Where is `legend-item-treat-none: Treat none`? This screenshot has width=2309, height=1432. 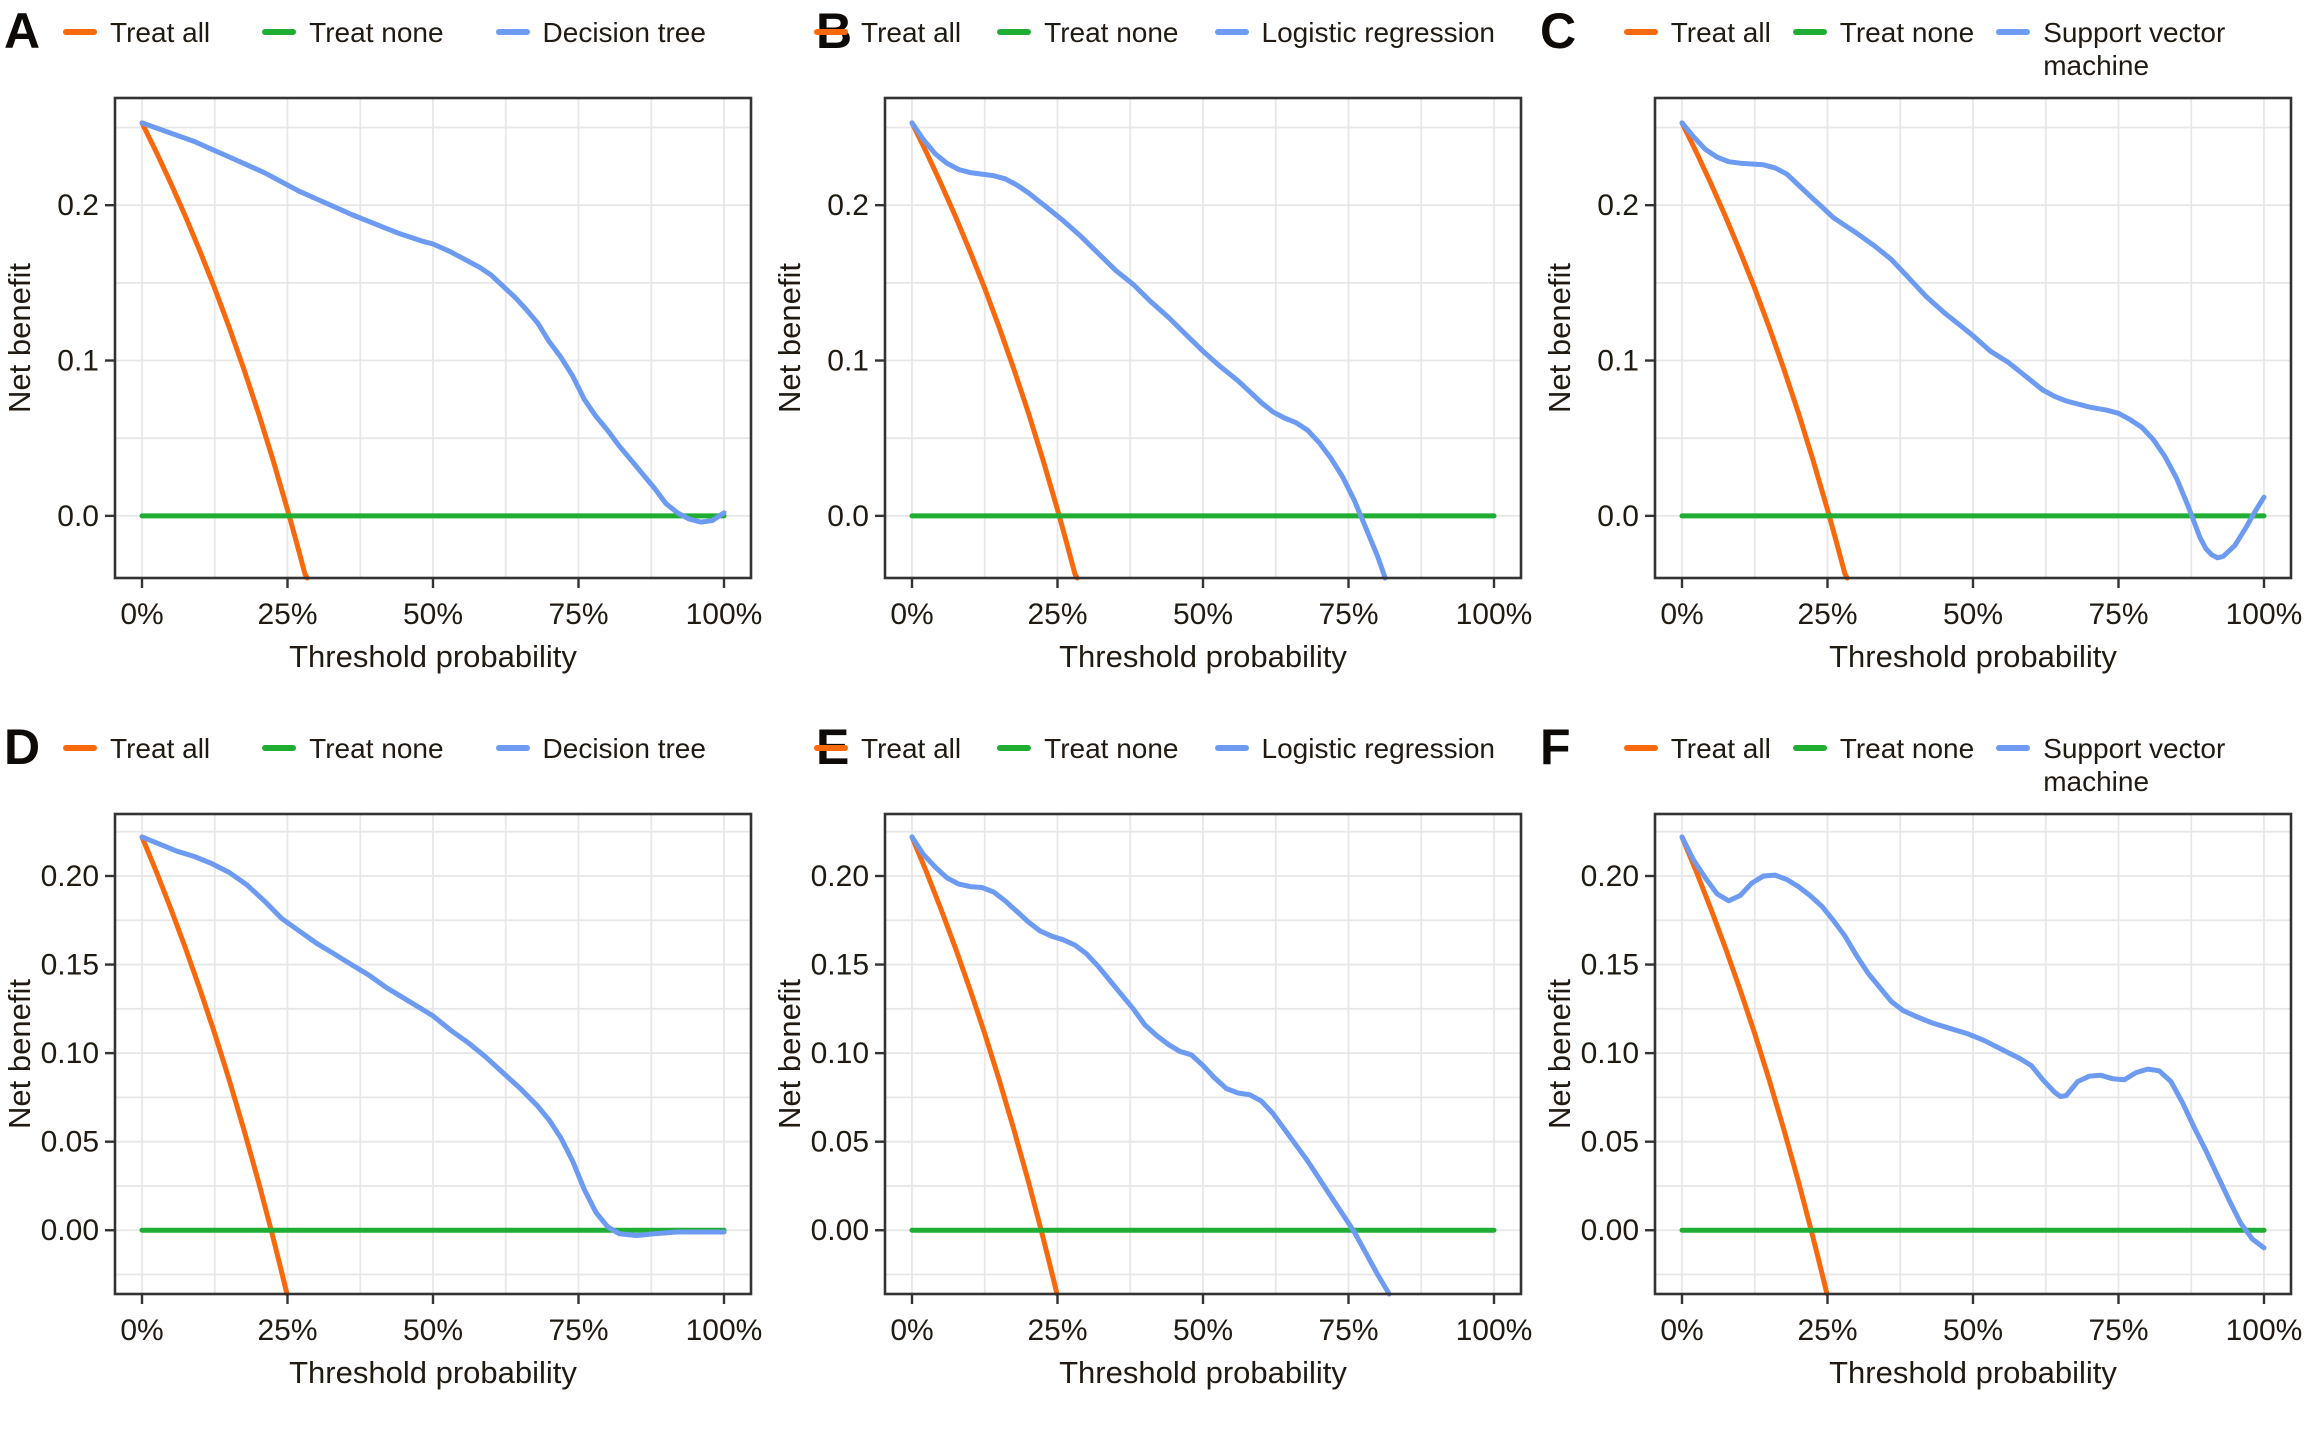
legend-item-treat-none: Treat none is located at coordinates (1088, 32).